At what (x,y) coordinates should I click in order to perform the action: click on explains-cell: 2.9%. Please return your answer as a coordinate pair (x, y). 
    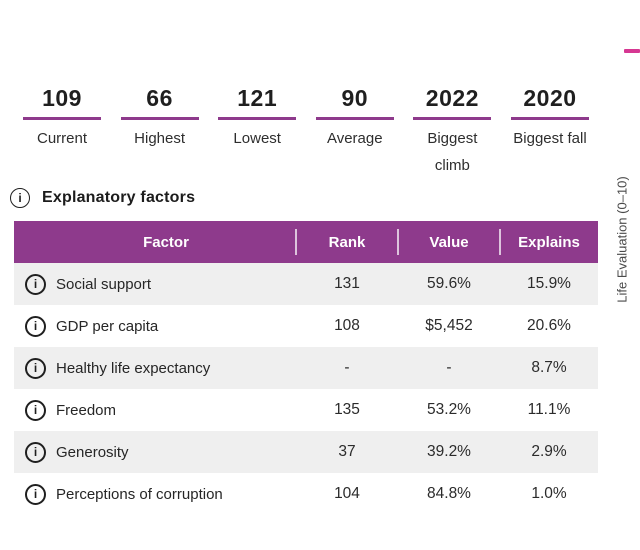
    Looking at the image, I should click on (549, 451).